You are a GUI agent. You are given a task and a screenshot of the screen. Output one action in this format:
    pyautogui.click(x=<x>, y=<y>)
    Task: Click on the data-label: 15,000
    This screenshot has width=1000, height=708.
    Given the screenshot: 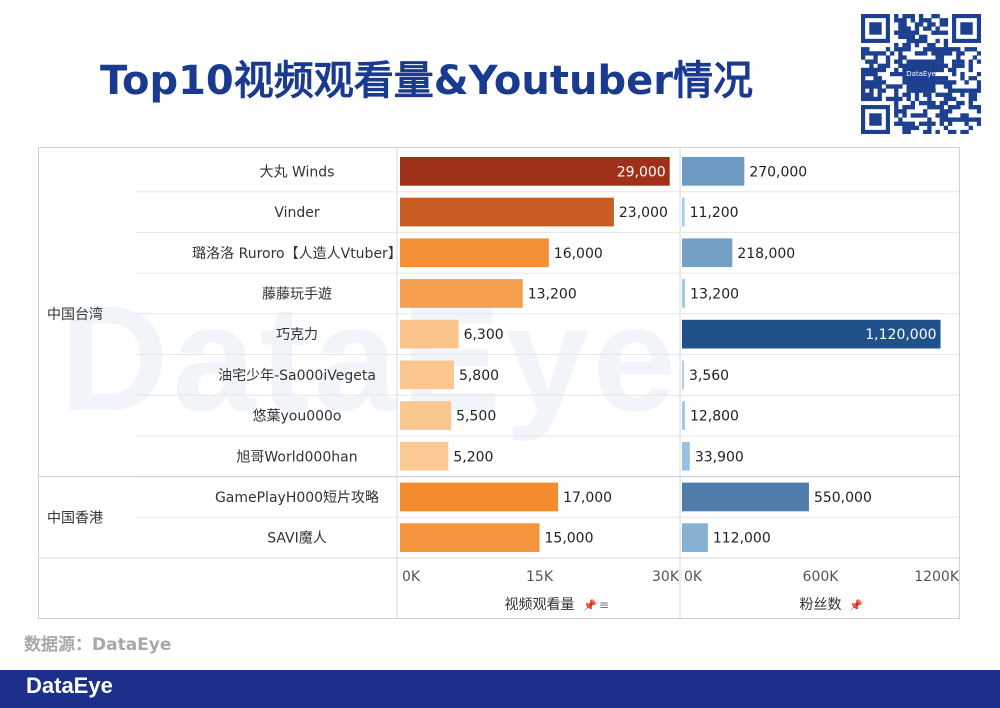 What is the action you would take?
    pyautogui.click(x=569, y=539)
    